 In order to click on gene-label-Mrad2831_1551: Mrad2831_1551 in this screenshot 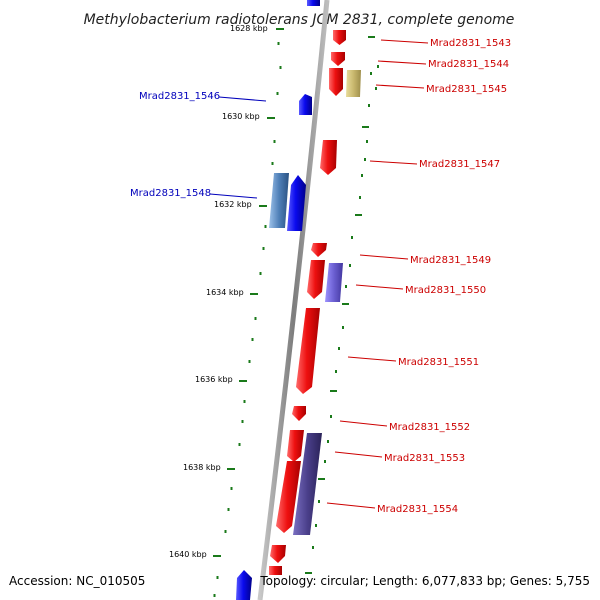, I will do `click(438, 362)`.